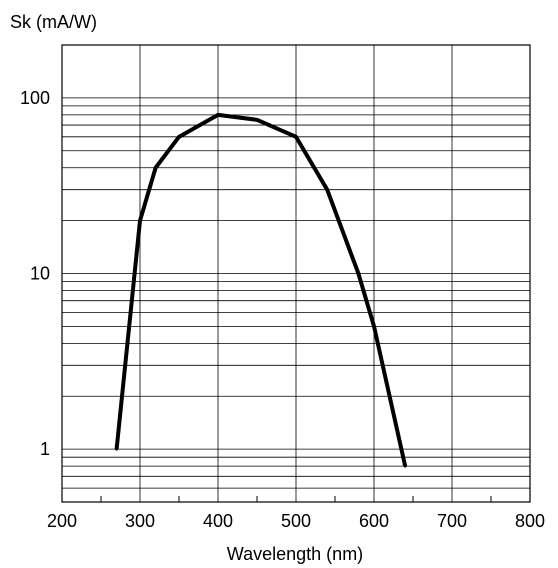  I want to click on x-tick-label: 600, so click(374, 521).